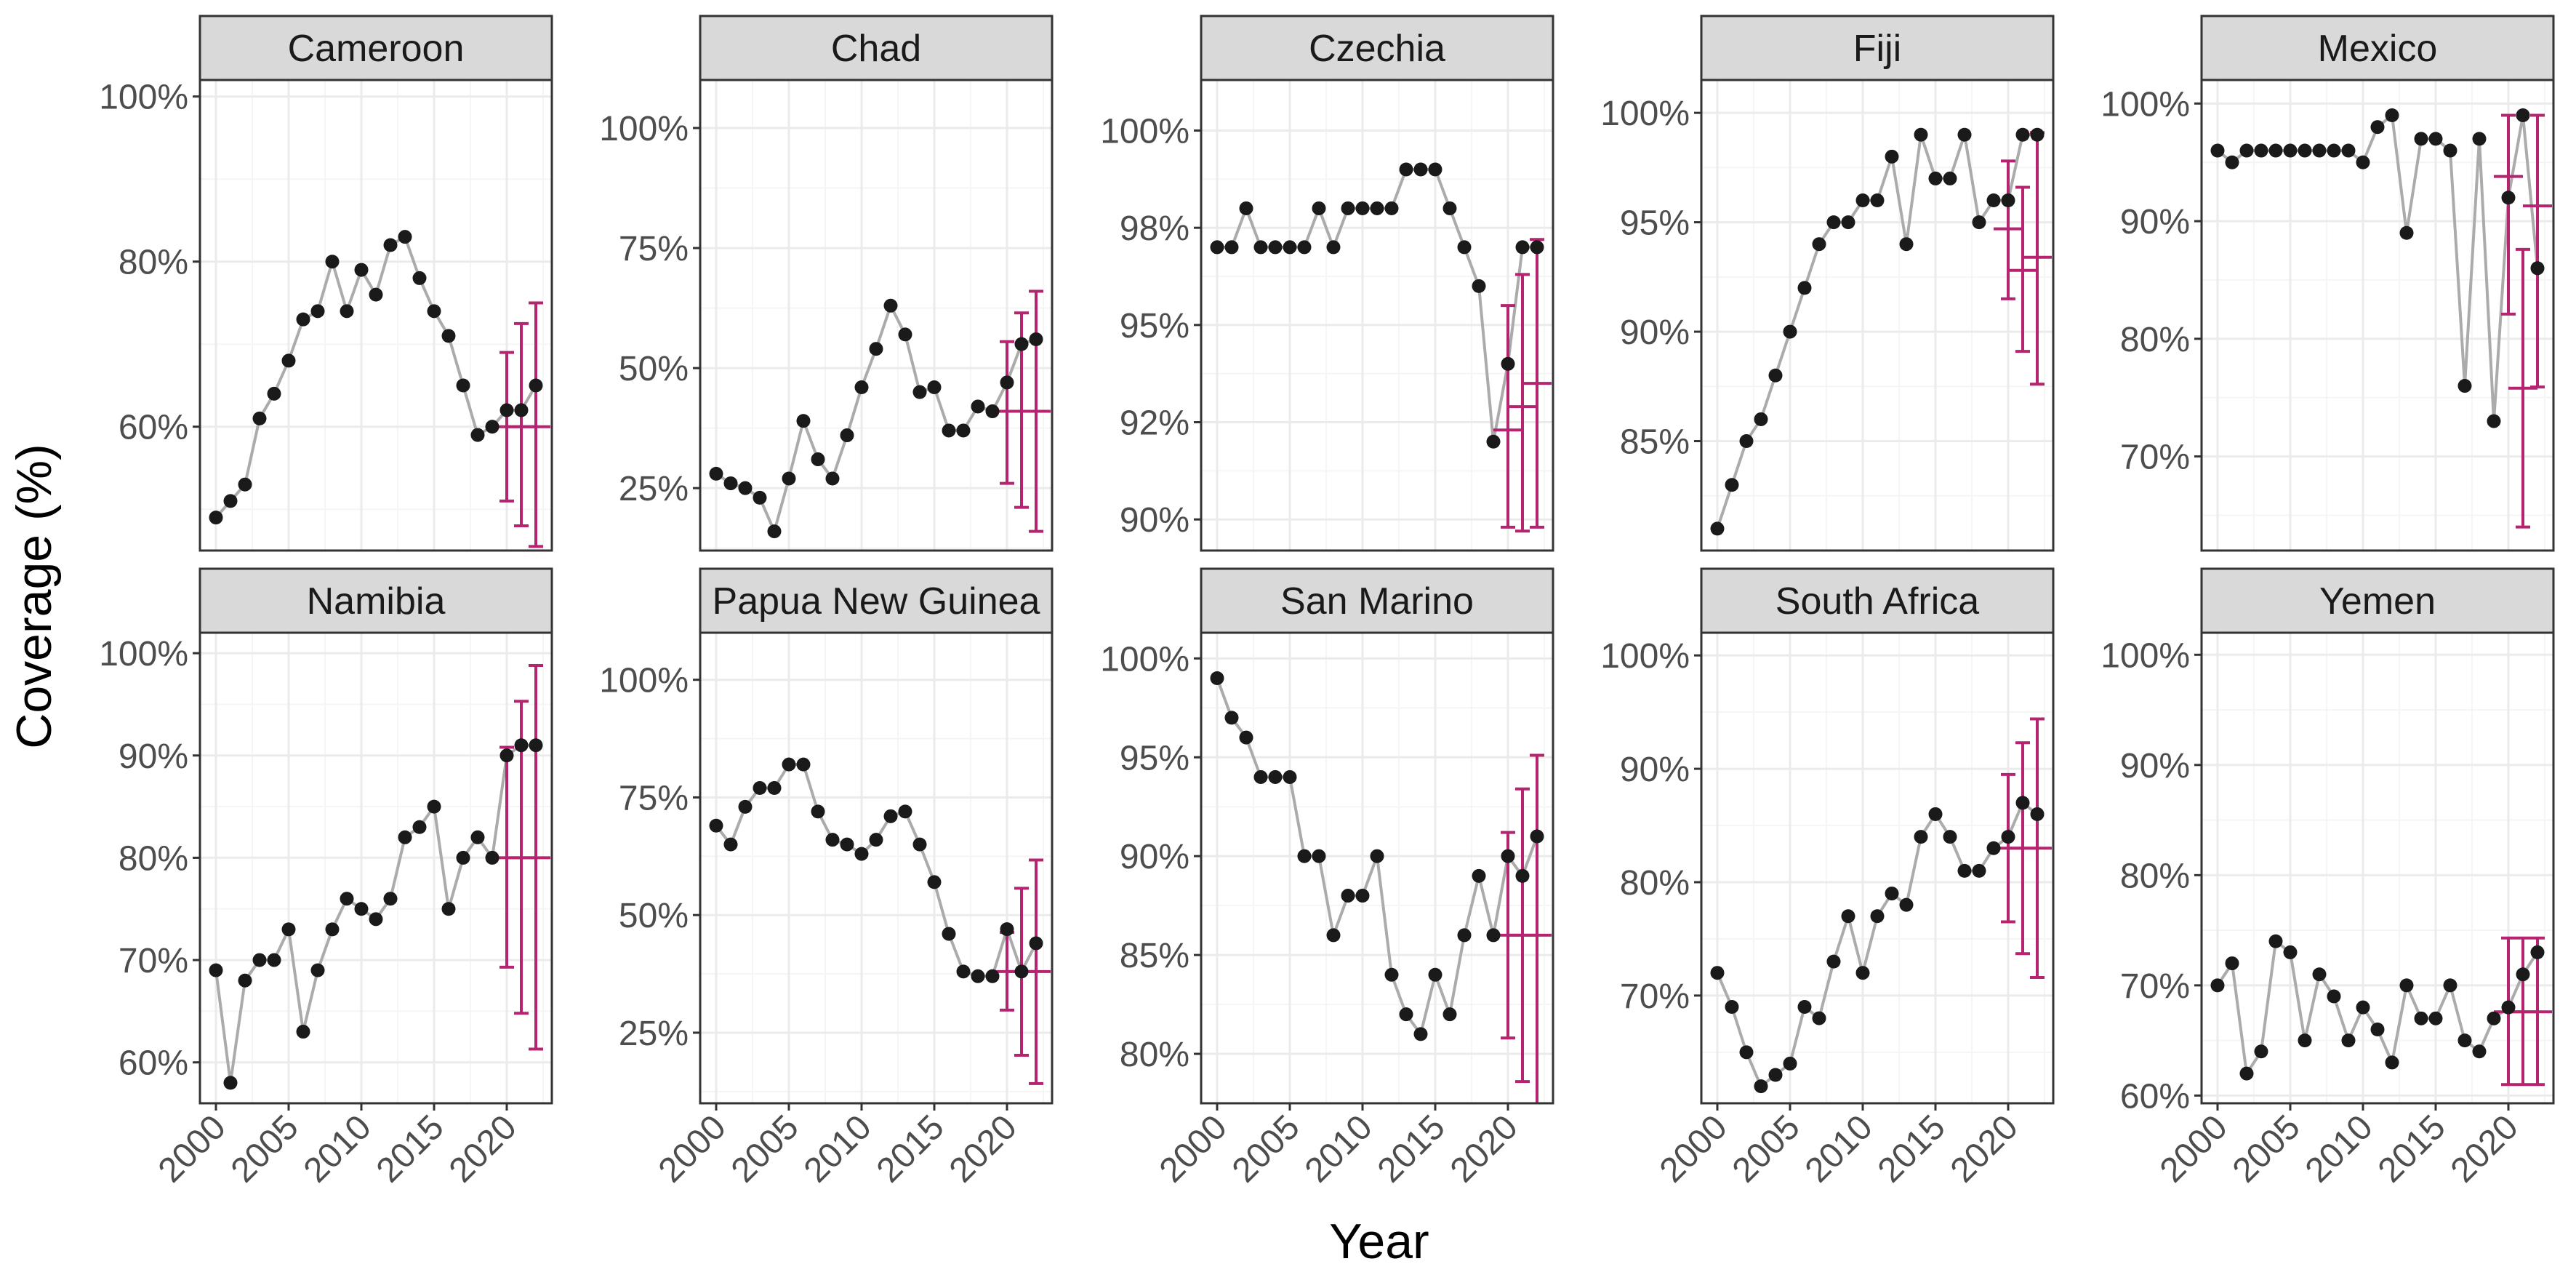  What do you see at coordinates (911, 1149) in the screenshot?
I see `x-tick-label: 2015` at bounding box center [911, 1149].